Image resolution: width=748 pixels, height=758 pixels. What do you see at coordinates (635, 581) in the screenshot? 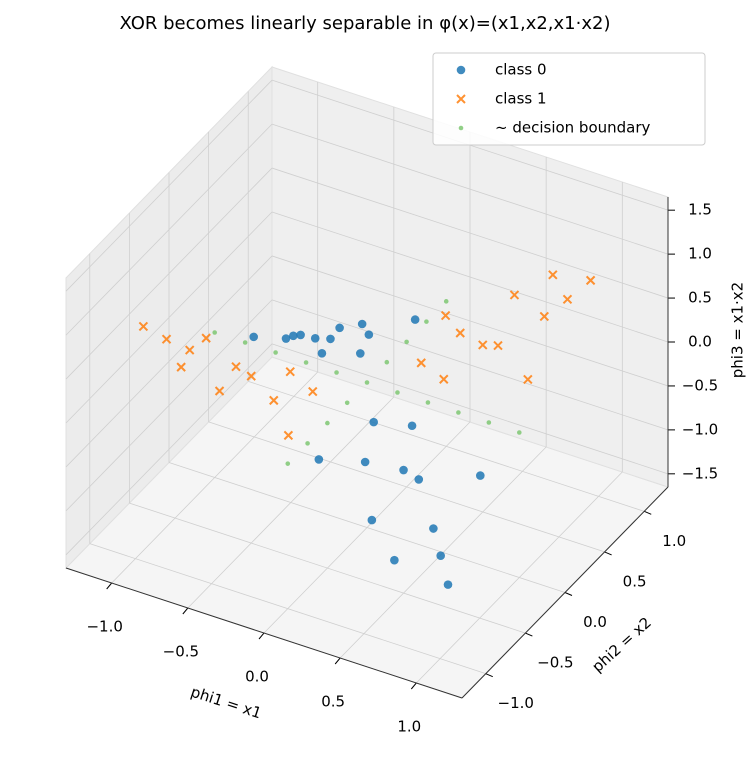
I see `y-tick-label: 0.5` at bounding box center [635, 581].